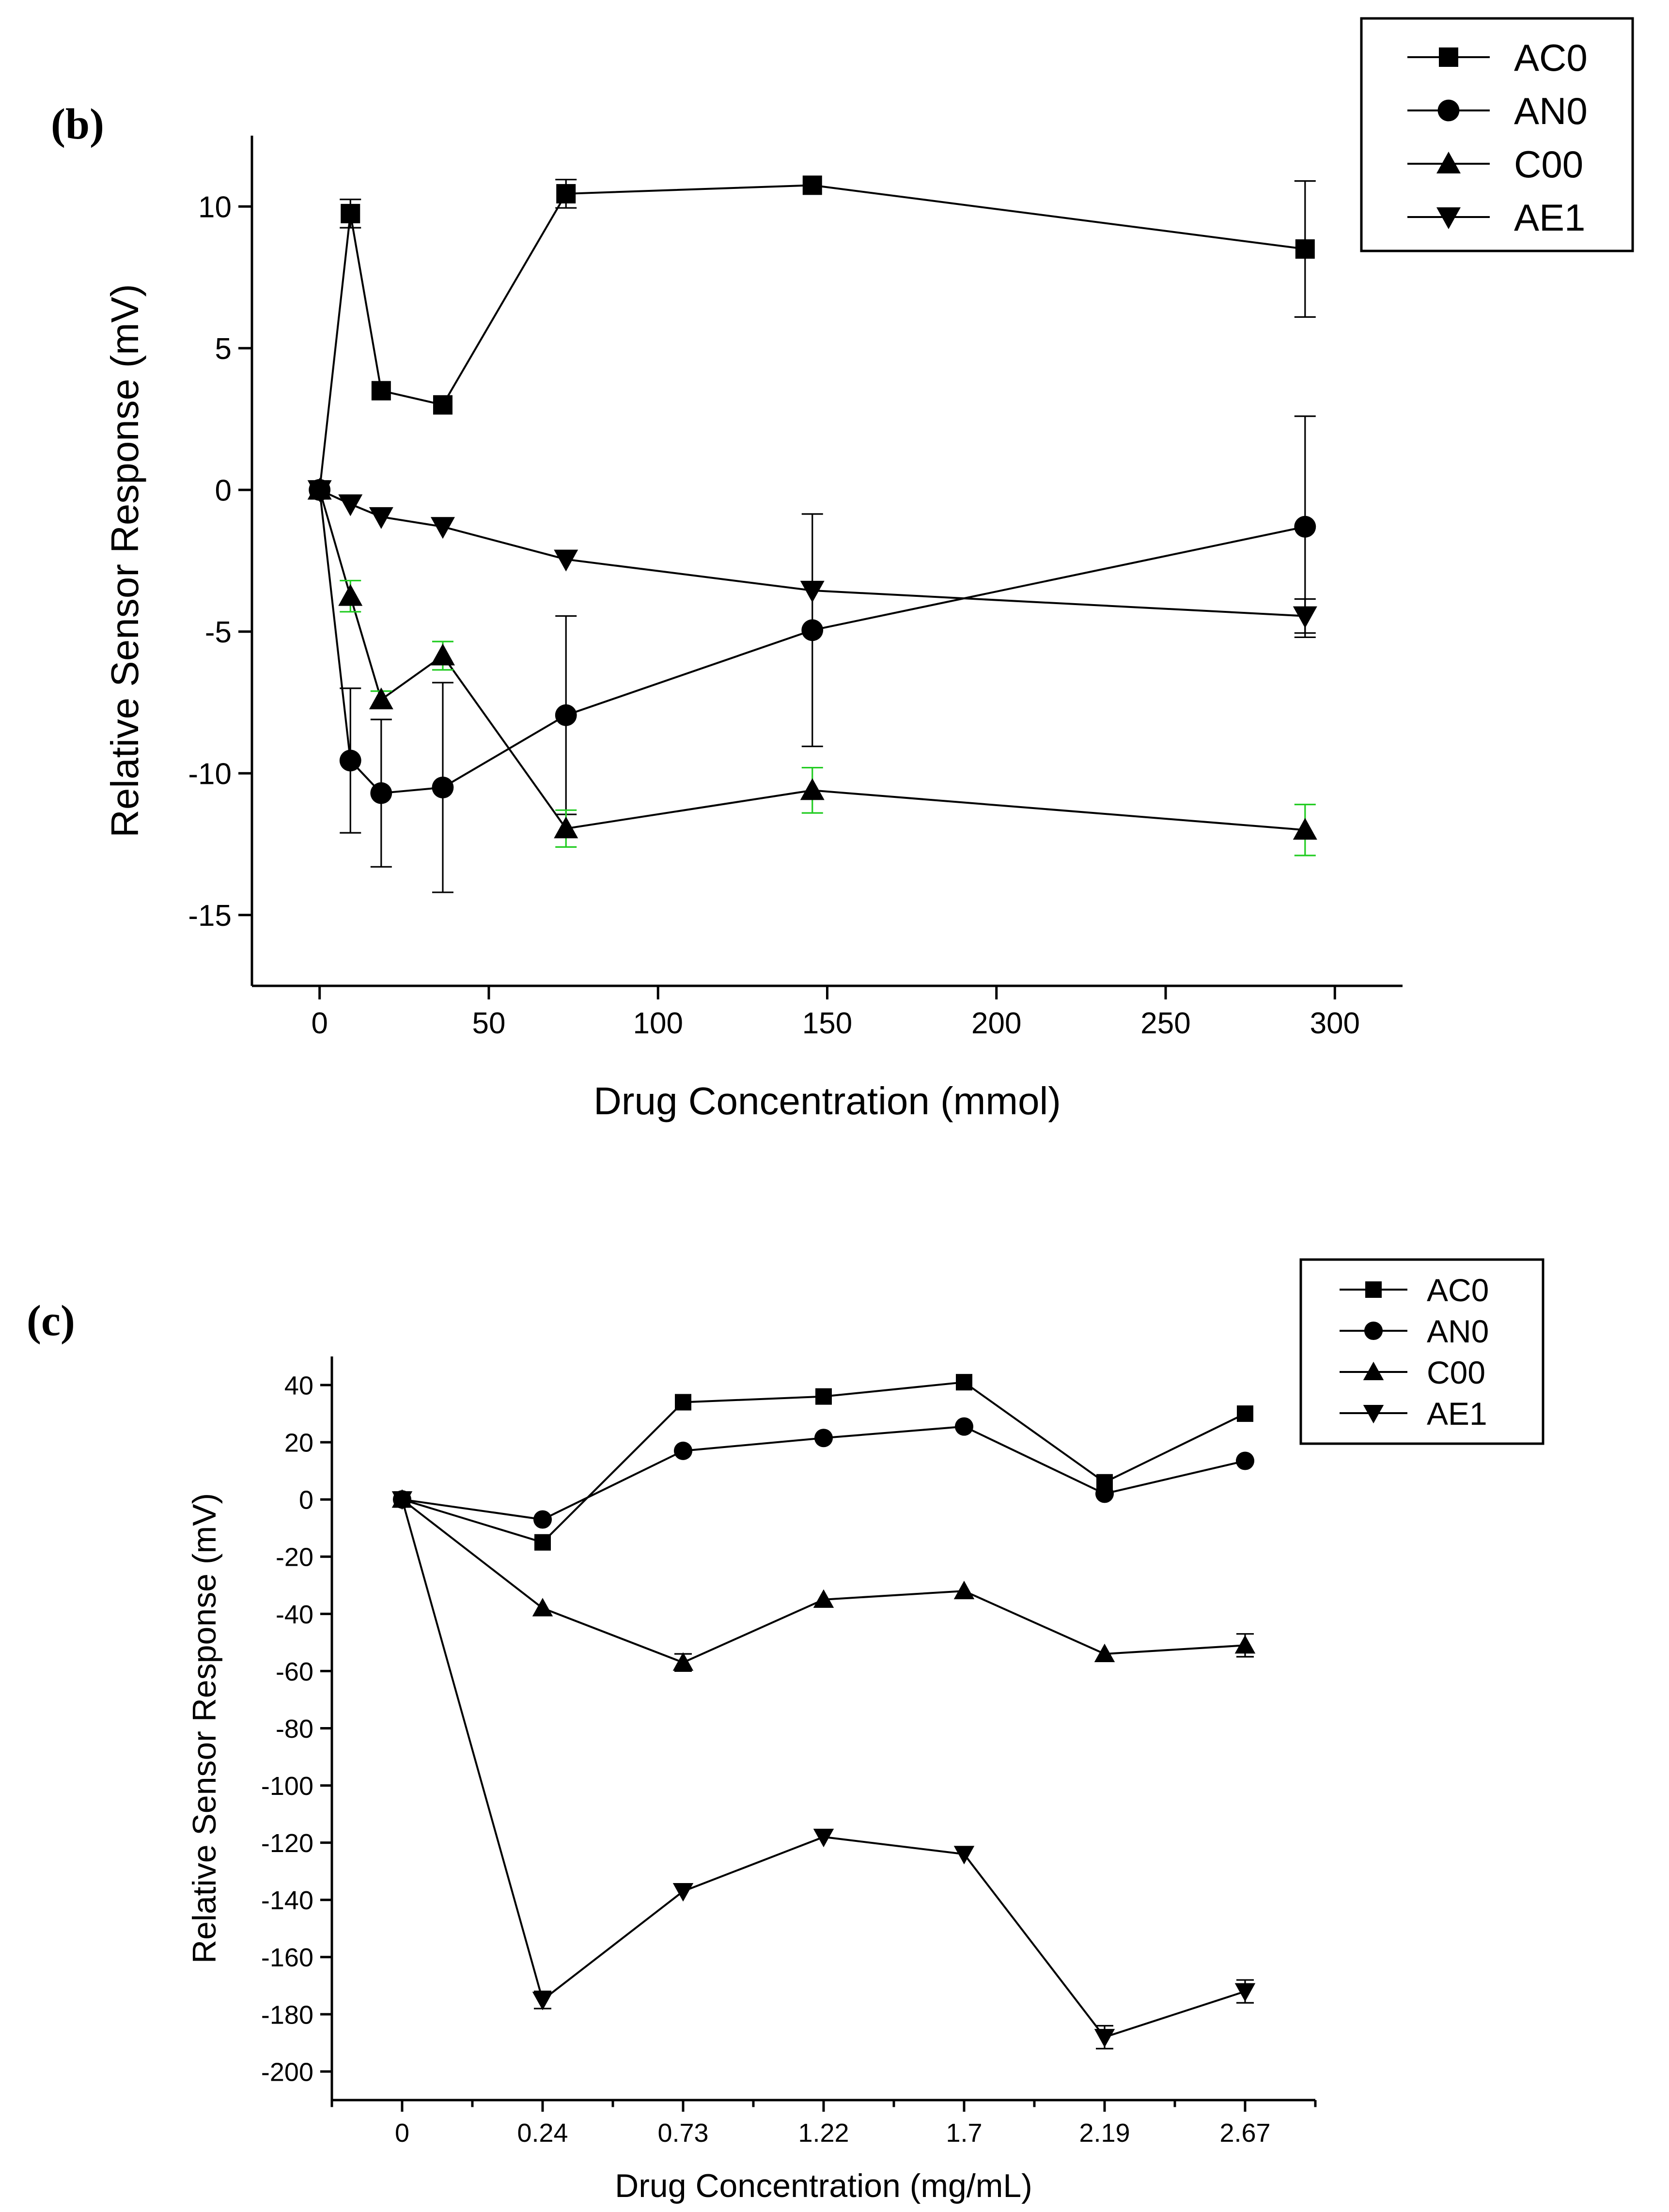 The image size is (1669, 2212). I want to click on b-legend-label-ac0: AC0, so click(1551, 58).